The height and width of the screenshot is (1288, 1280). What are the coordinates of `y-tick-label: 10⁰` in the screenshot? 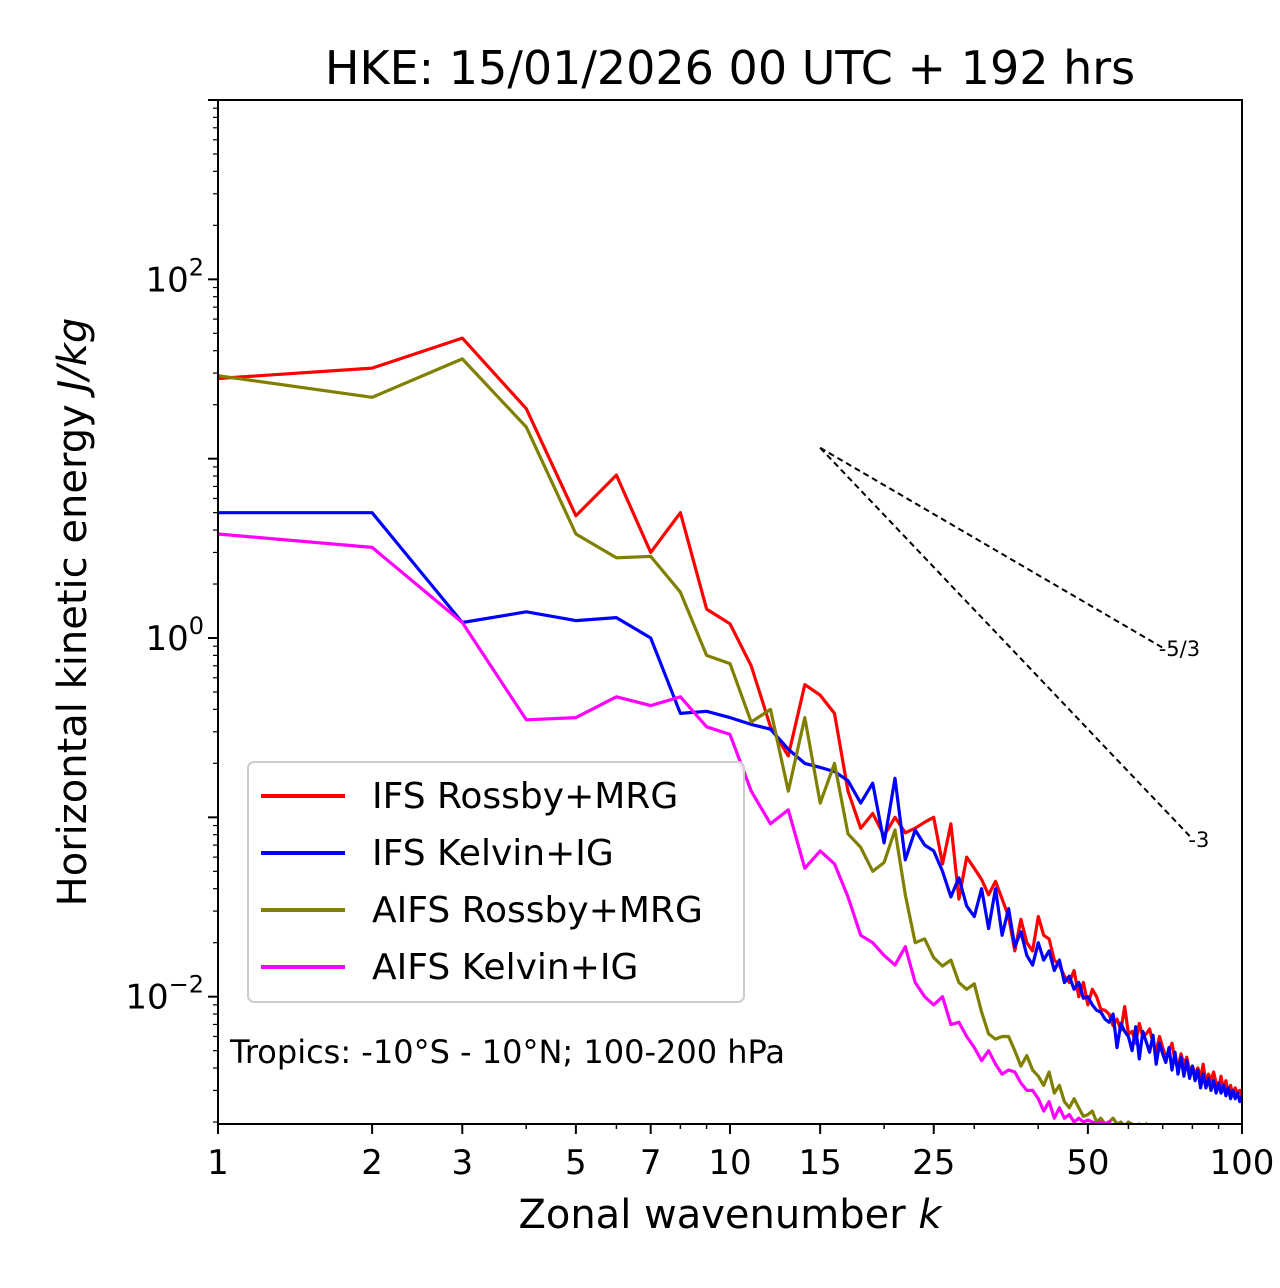 It's located at (174, 635).